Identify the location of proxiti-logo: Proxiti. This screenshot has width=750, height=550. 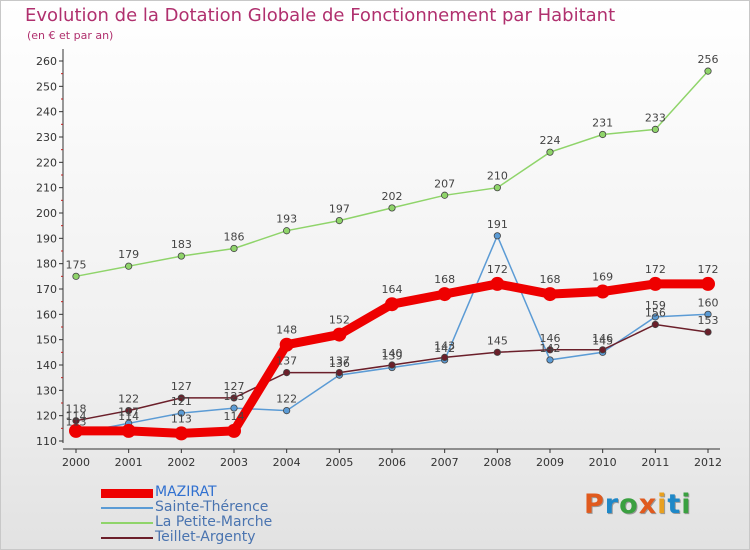
(638, 504).